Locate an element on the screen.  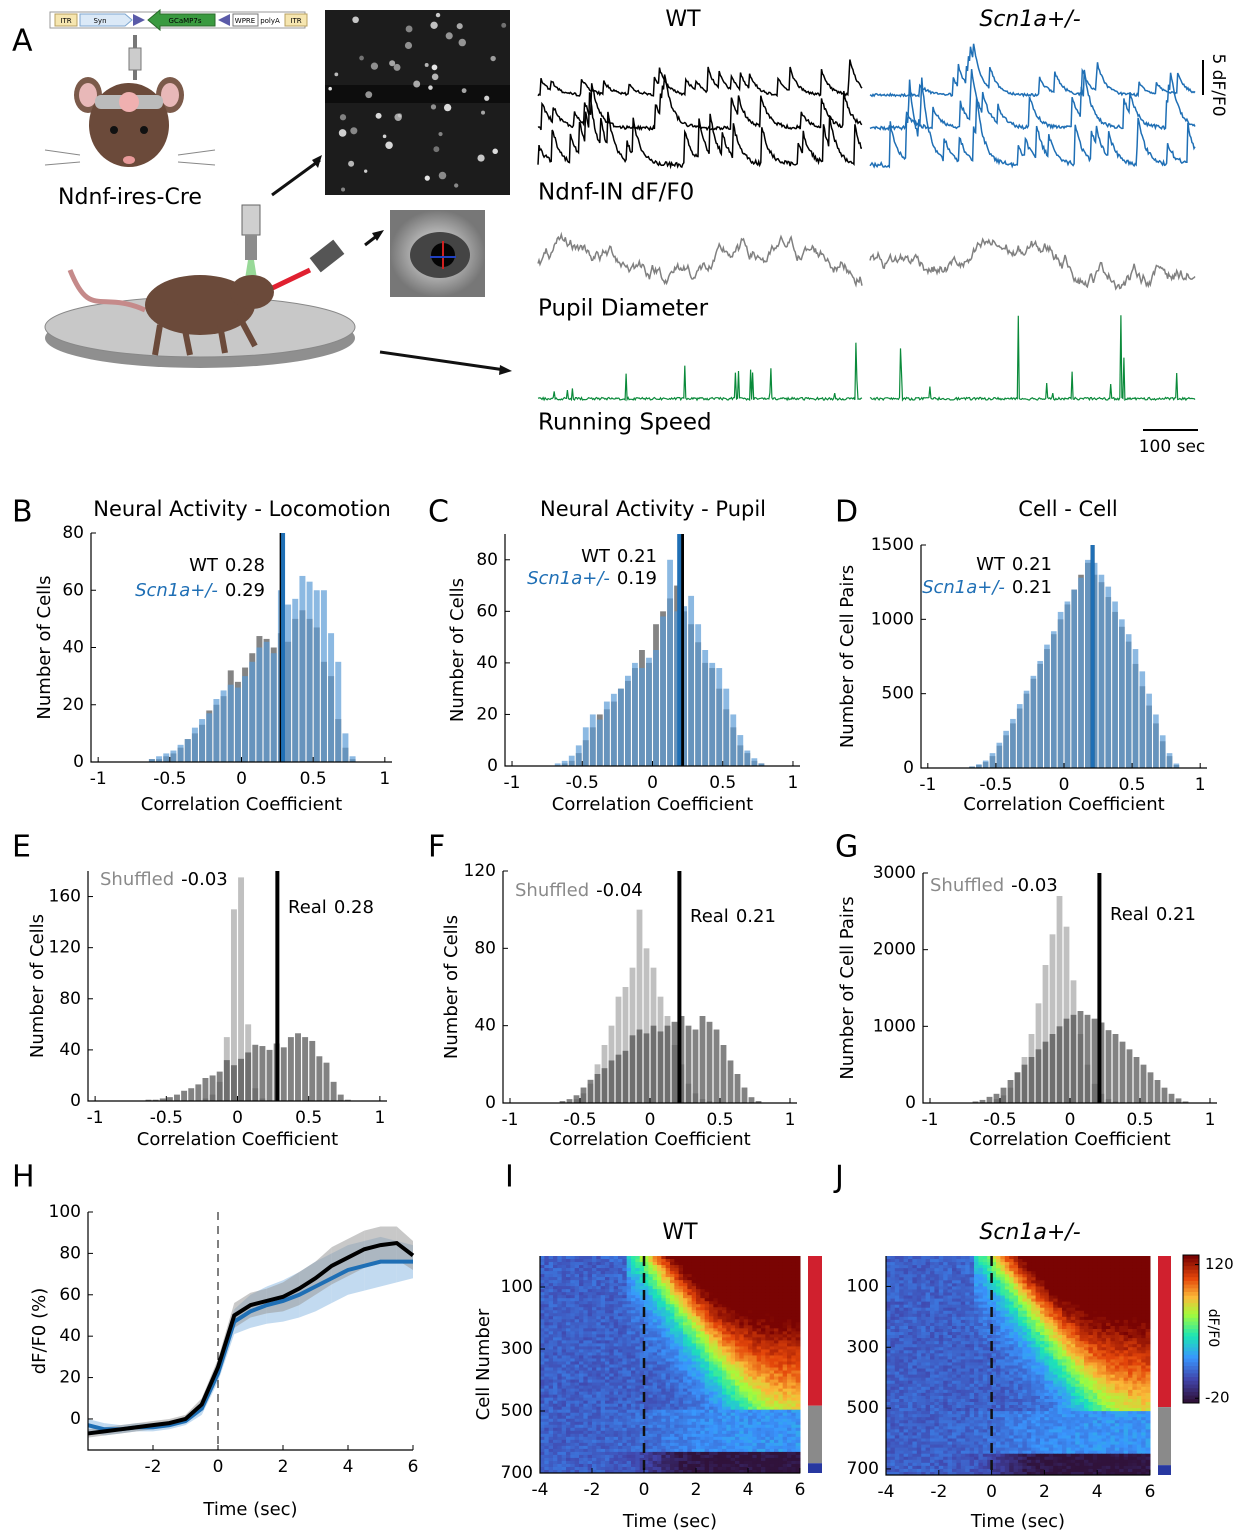
series-name: WT is located at coordinates (596, 556).